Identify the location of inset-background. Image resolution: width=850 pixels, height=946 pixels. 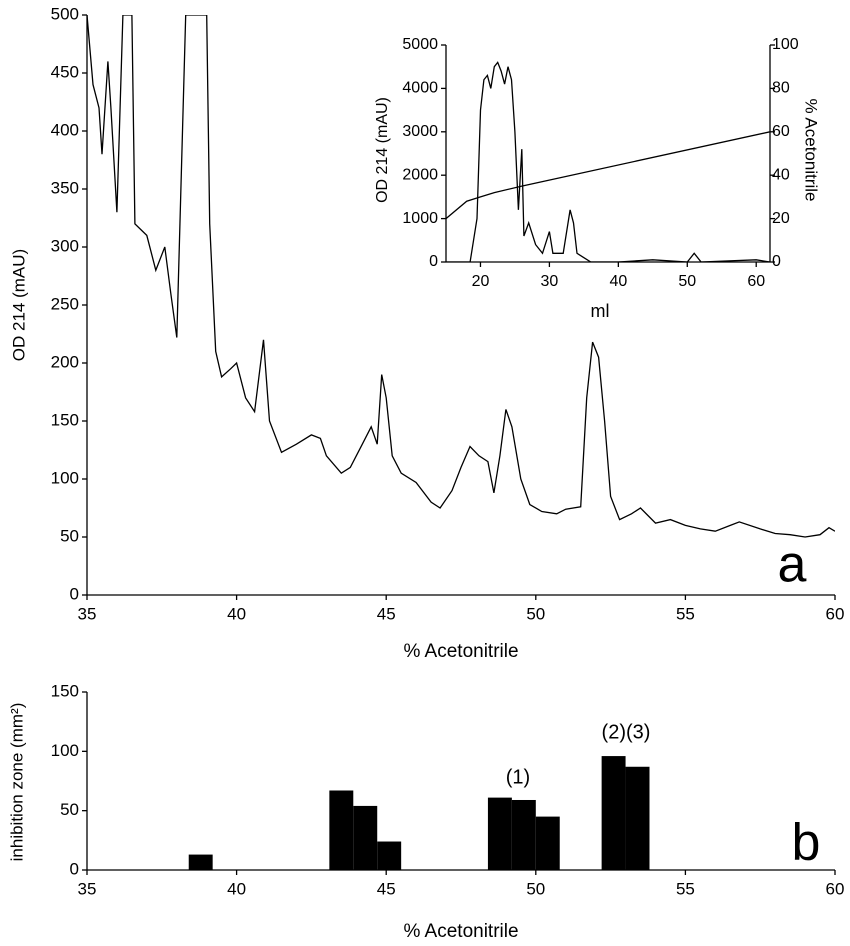
(608, 153).